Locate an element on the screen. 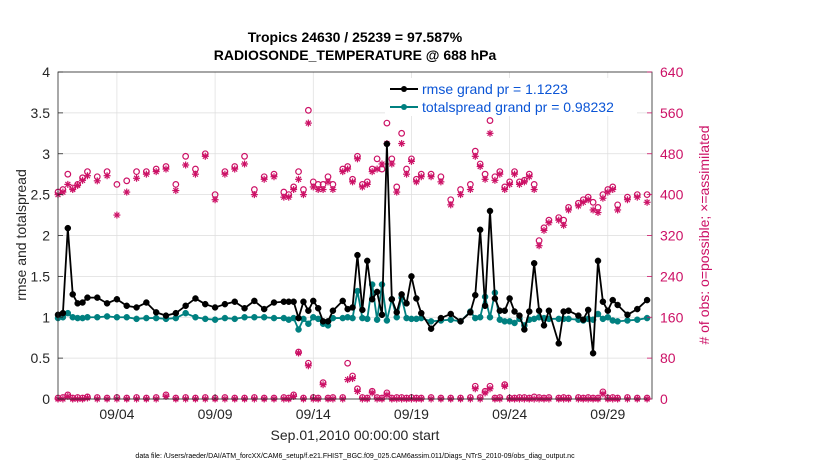  y-left-tick-label: 2 is located at coordinates (46, 236).